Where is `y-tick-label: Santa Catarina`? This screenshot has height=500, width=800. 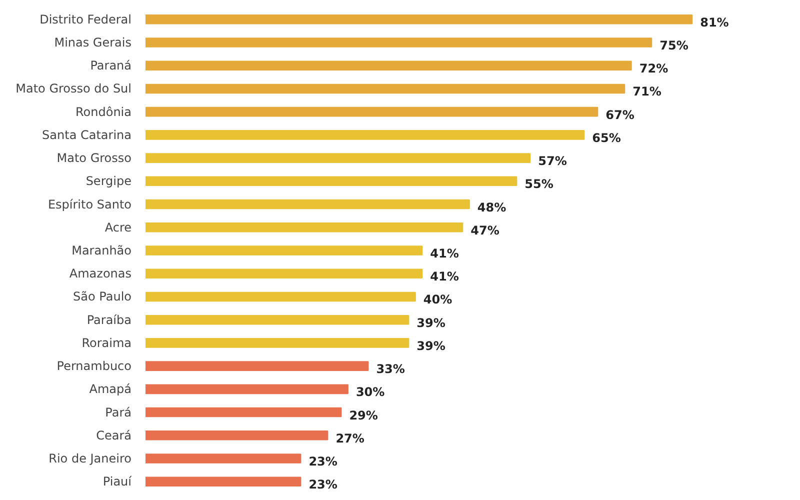 y-tick-label: Santa Catarina is located at coordinates (87, 135).